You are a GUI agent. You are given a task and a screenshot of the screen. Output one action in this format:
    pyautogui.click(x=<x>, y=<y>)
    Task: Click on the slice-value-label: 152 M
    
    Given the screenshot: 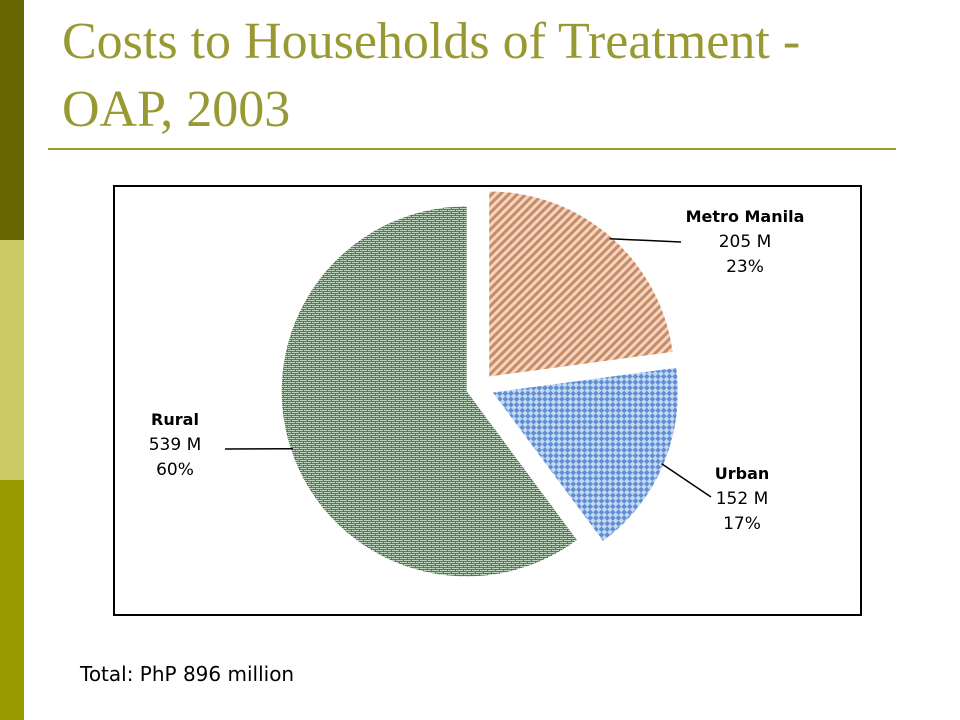 What is the action you would take?
    pyautogui.click(x=742, y=499)
    